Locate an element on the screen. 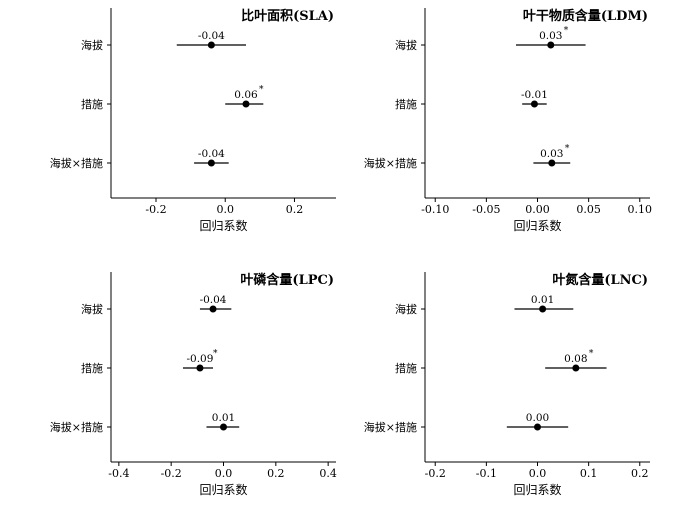  x-tick-label: -0.1 is located at coordinates (486, 473).